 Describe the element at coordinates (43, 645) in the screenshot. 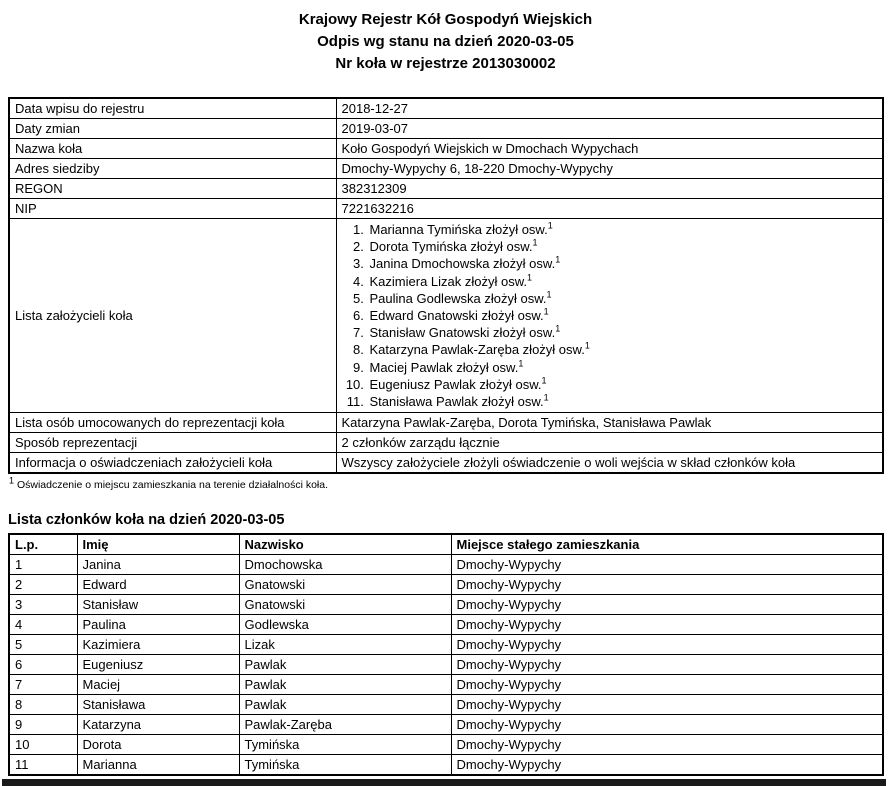

I see `member-ordinal: 5` at that location.